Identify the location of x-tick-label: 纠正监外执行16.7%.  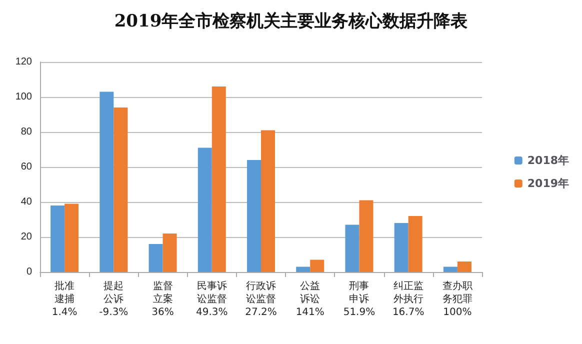
(408, 299).